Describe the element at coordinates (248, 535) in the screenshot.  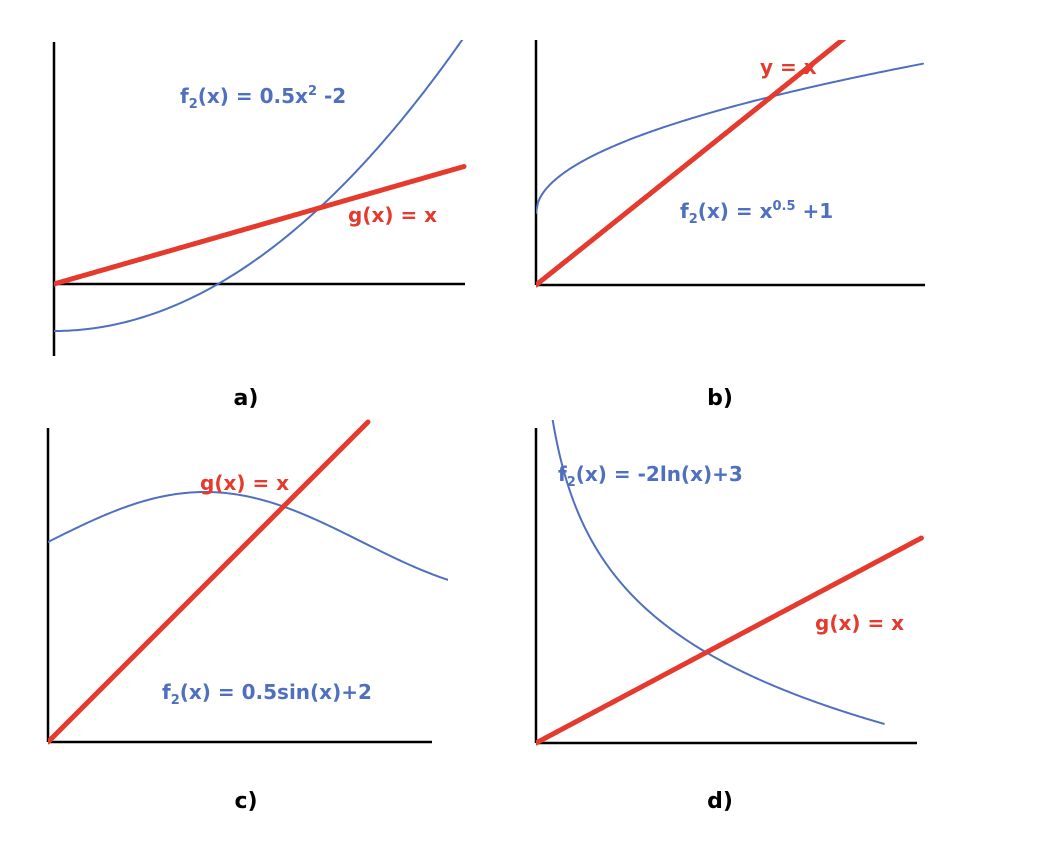
I see `panel-c-series-blue-line` at that location.